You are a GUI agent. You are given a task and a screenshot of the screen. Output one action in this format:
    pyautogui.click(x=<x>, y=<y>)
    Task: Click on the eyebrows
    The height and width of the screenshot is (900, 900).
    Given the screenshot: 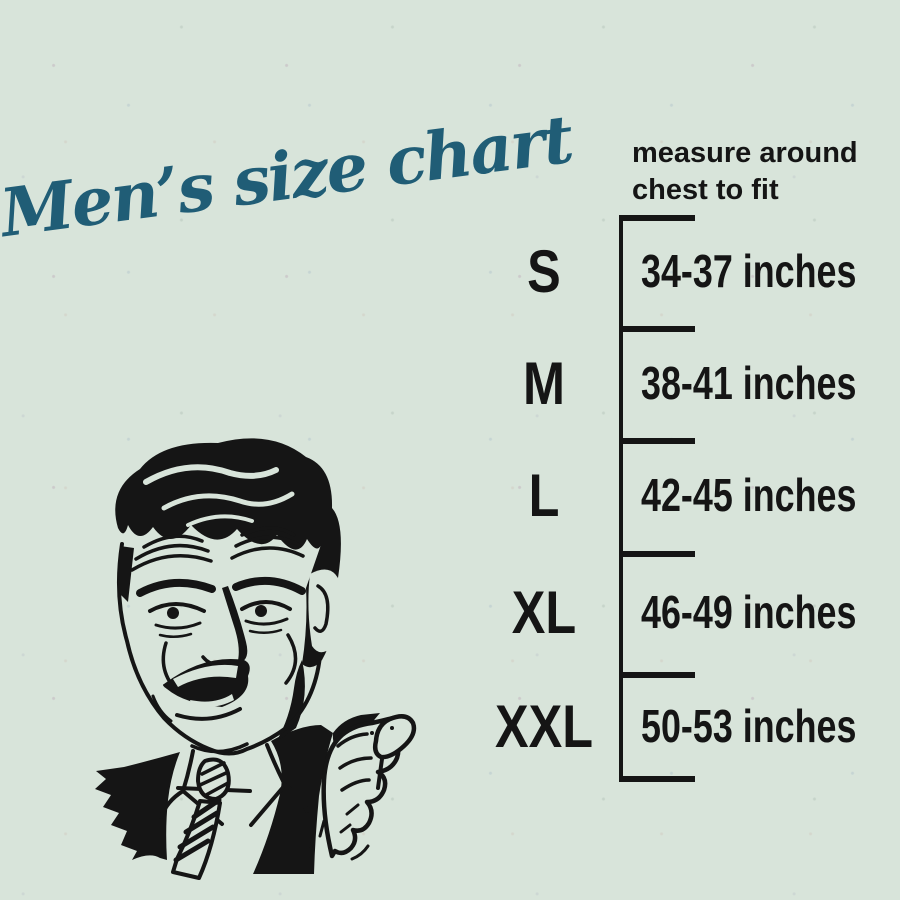 What is the action you would take?
    pyautogui.click(x=176, y=587)
    